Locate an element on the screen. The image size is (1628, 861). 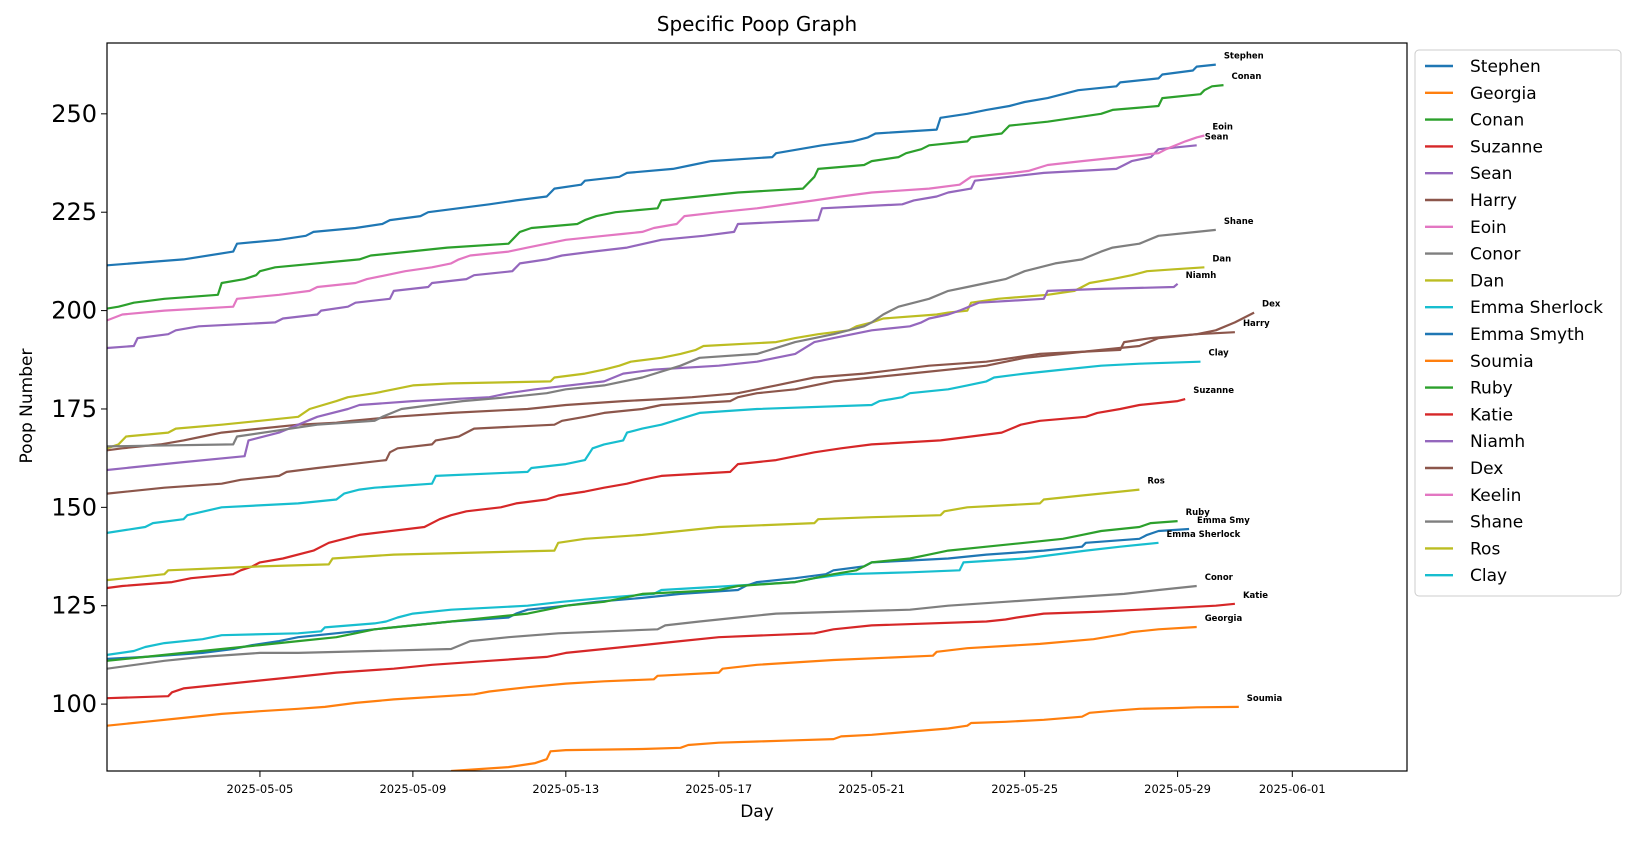
legend-entry-2: Conan is located at coordinates (1497, 121).